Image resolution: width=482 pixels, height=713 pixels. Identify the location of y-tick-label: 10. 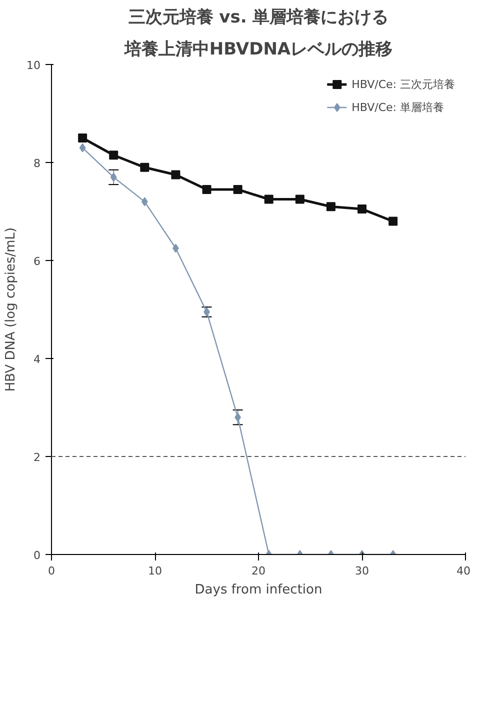
(33, 65).